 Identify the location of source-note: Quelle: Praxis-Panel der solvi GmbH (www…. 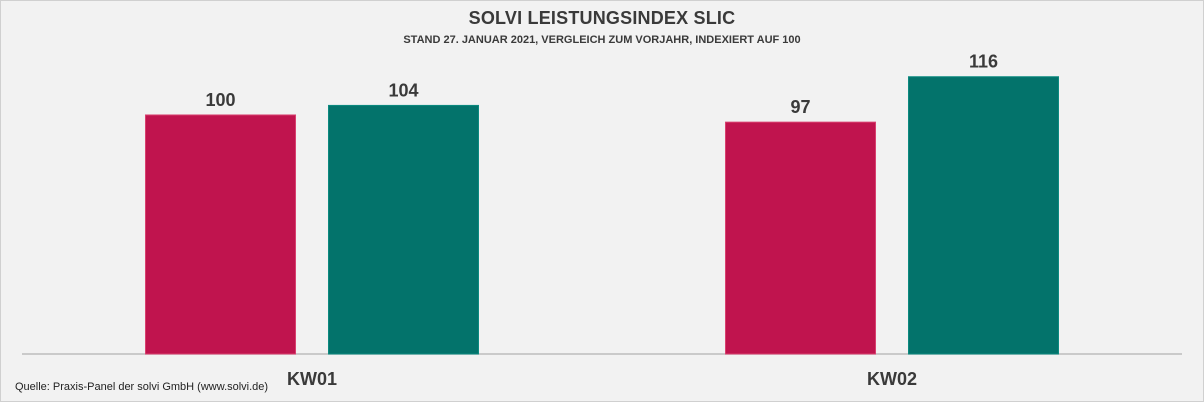
(142, 387).